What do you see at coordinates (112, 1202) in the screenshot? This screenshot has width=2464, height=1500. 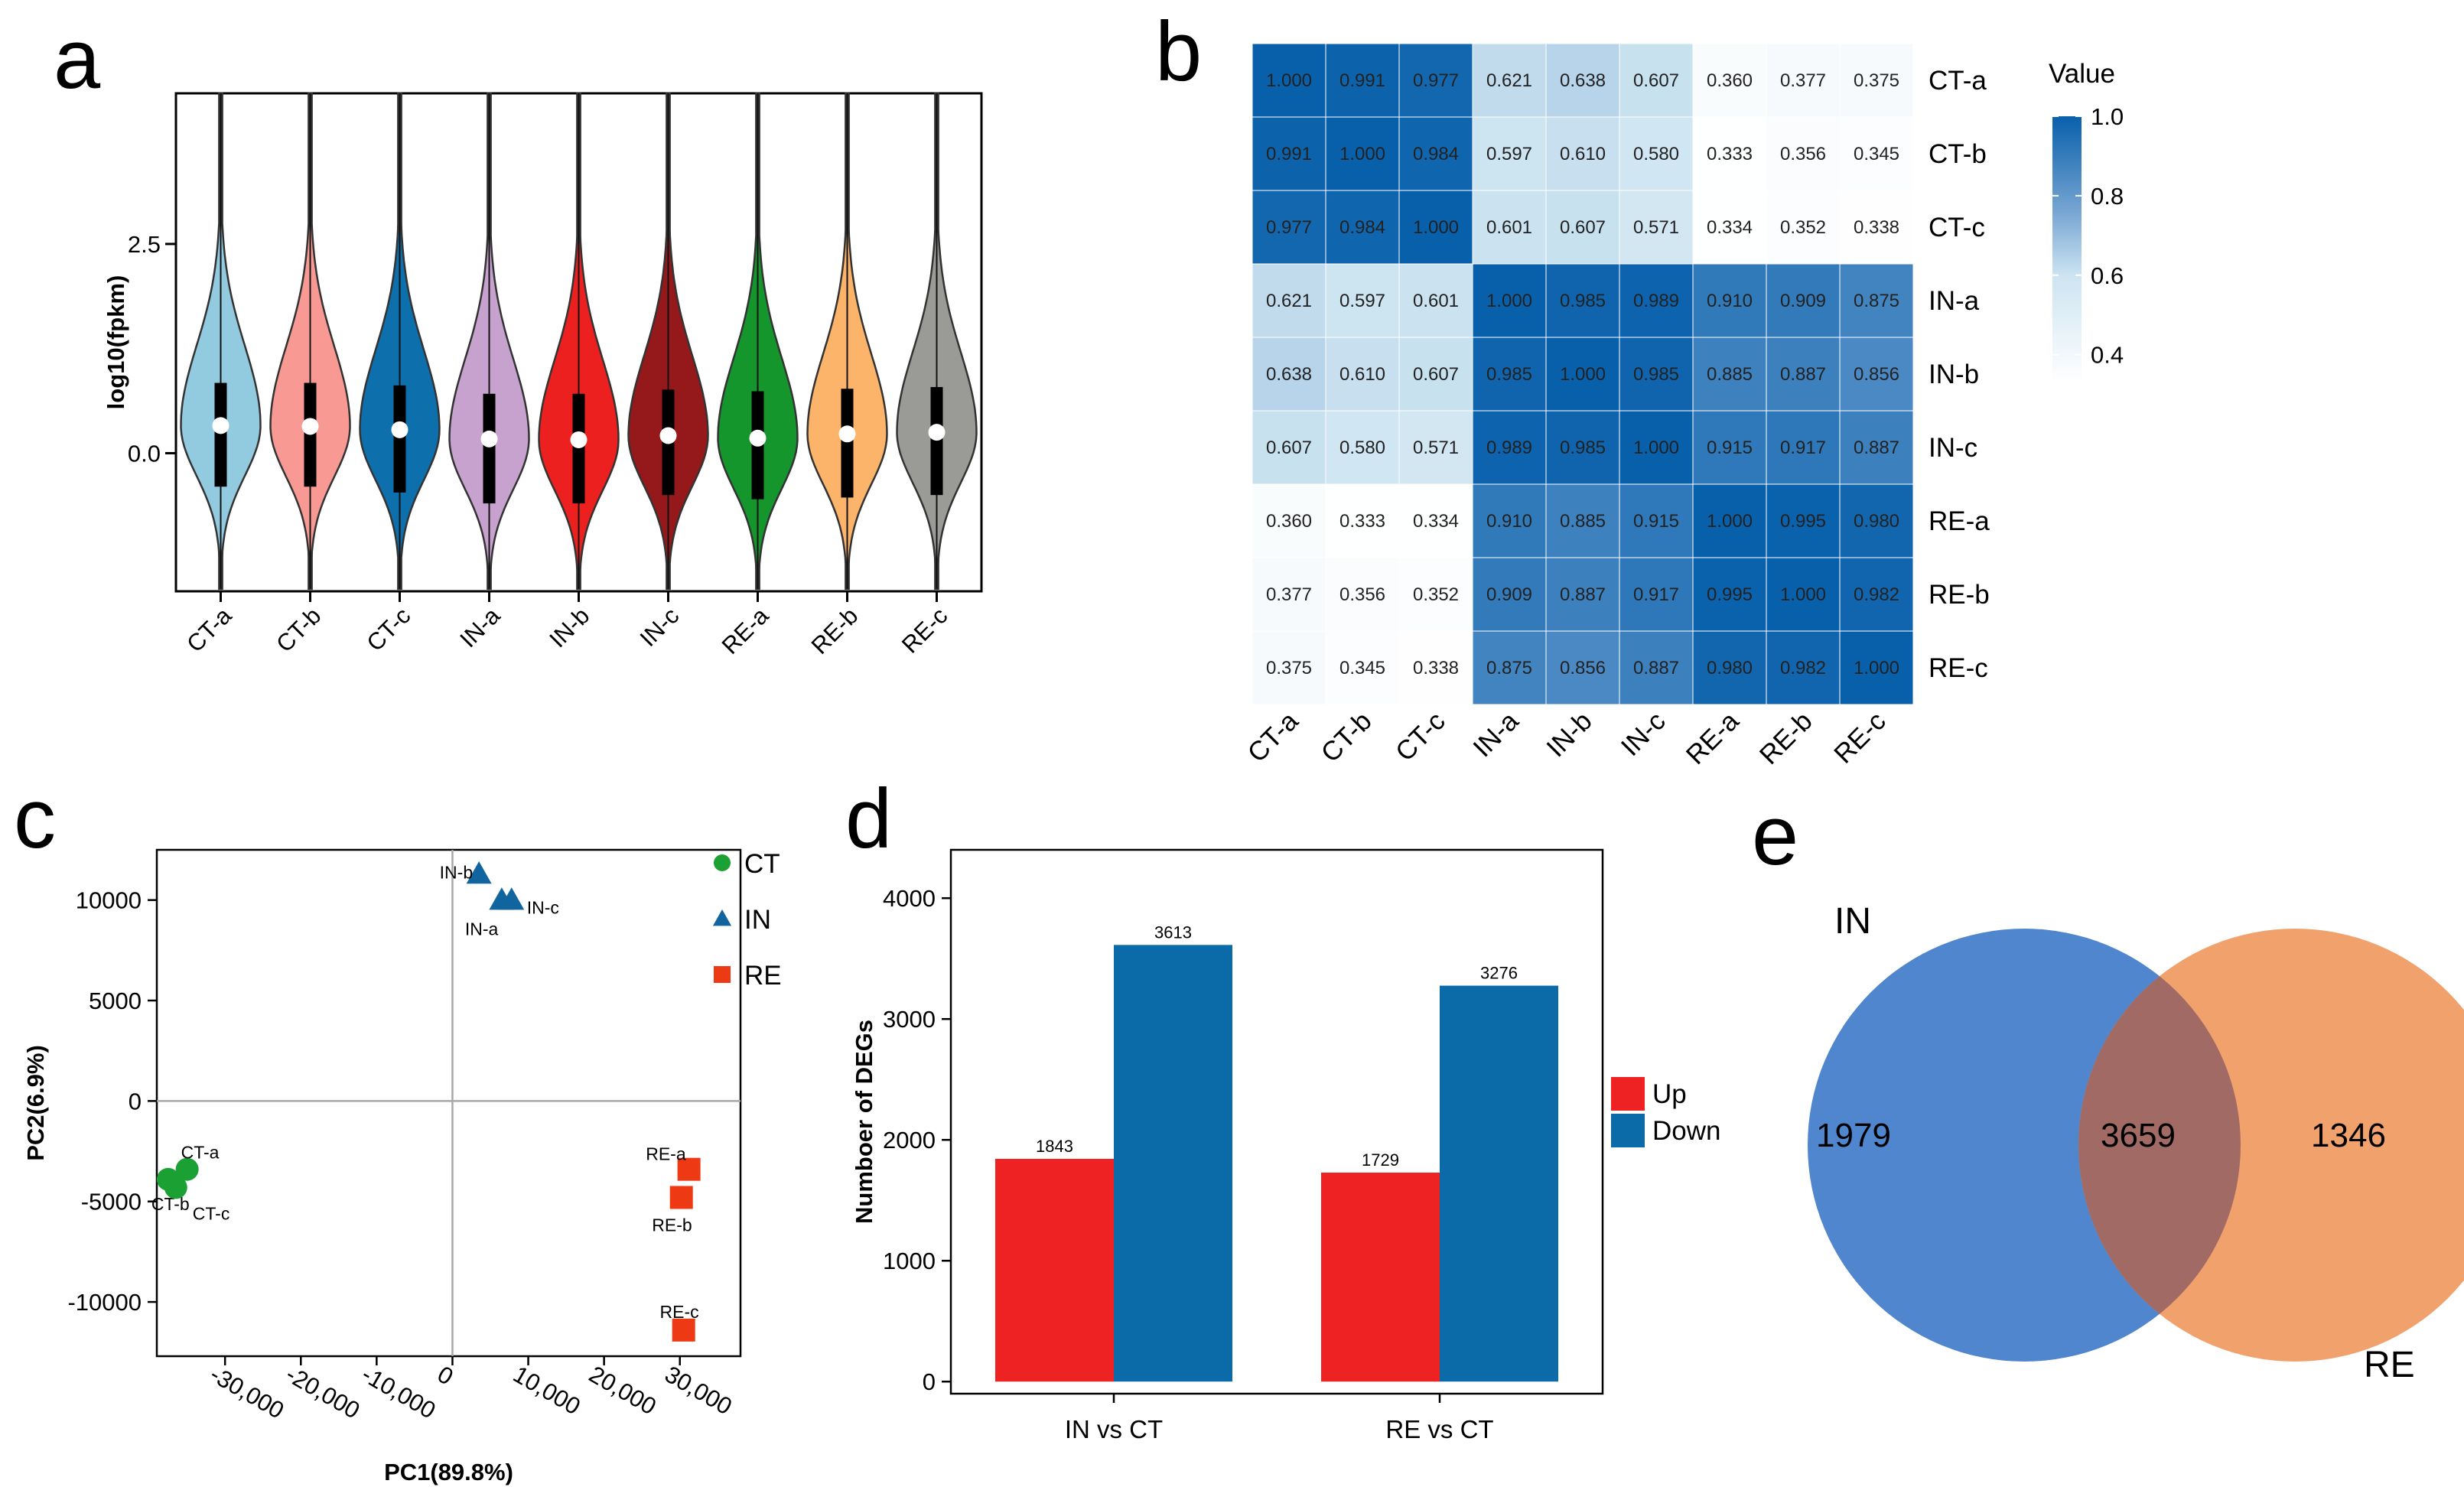 I see `y-tick-label: -5000` at bounding box center [112, 1202].